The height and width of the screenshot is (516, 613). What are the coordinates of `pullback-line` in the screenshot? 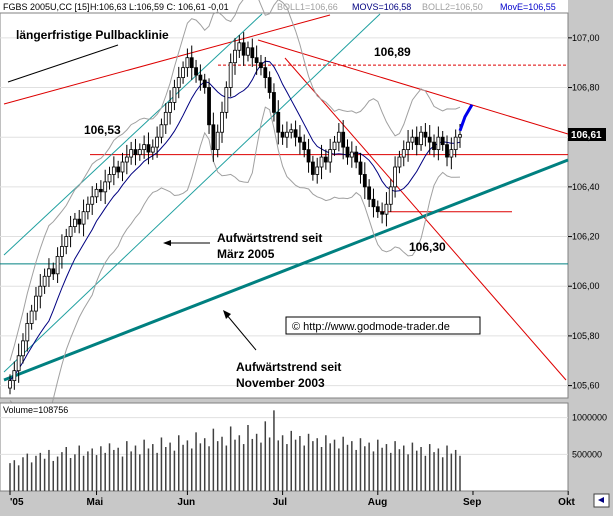 It's located at (167, 59).